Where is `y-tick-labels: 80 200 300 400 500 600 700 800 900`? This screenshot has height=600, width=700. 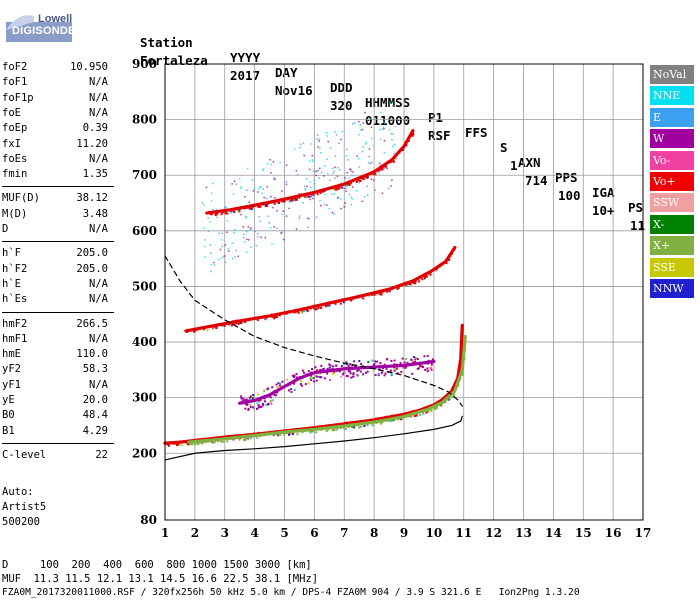 y-tick-labels: 80 200 300 400 500 600 700 800 900 is located at coordinates (144, 292).